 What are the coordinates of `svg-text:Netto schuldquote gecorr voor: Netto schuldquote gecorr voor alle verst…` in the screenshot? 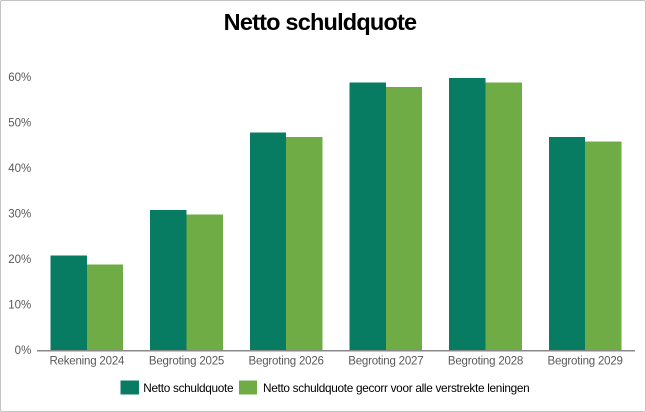 It's located at (396, 388).